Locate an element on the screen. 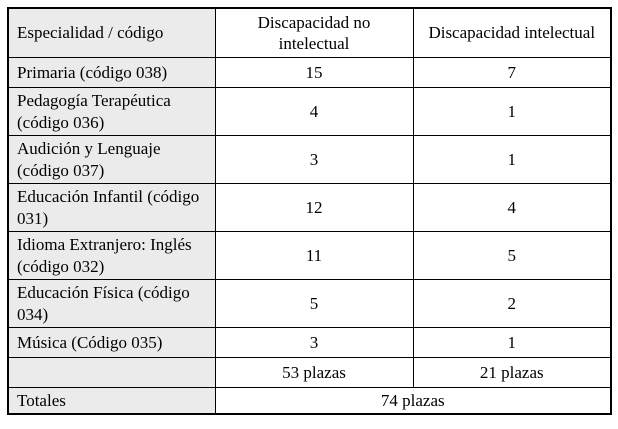 The image size is (618, 429). value-no-intelectual: 4 is located at coordinates (314, 111).